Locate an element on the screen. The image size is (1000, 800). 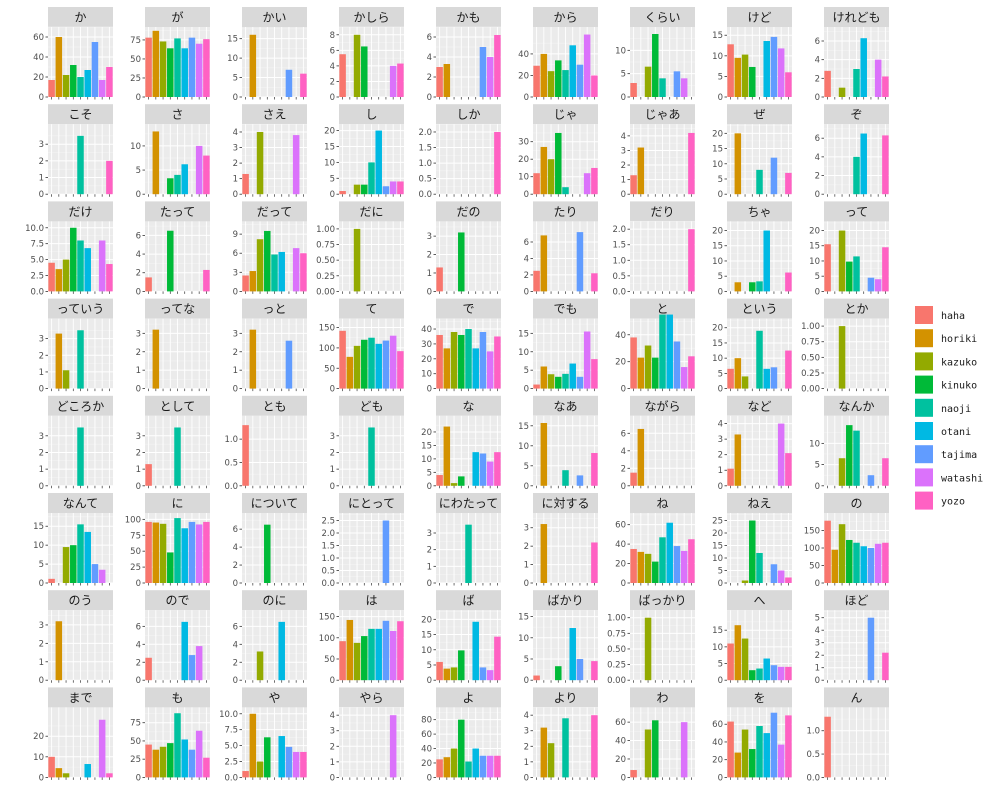
y-tick-label: 2 is located at coordinates (235, 353).